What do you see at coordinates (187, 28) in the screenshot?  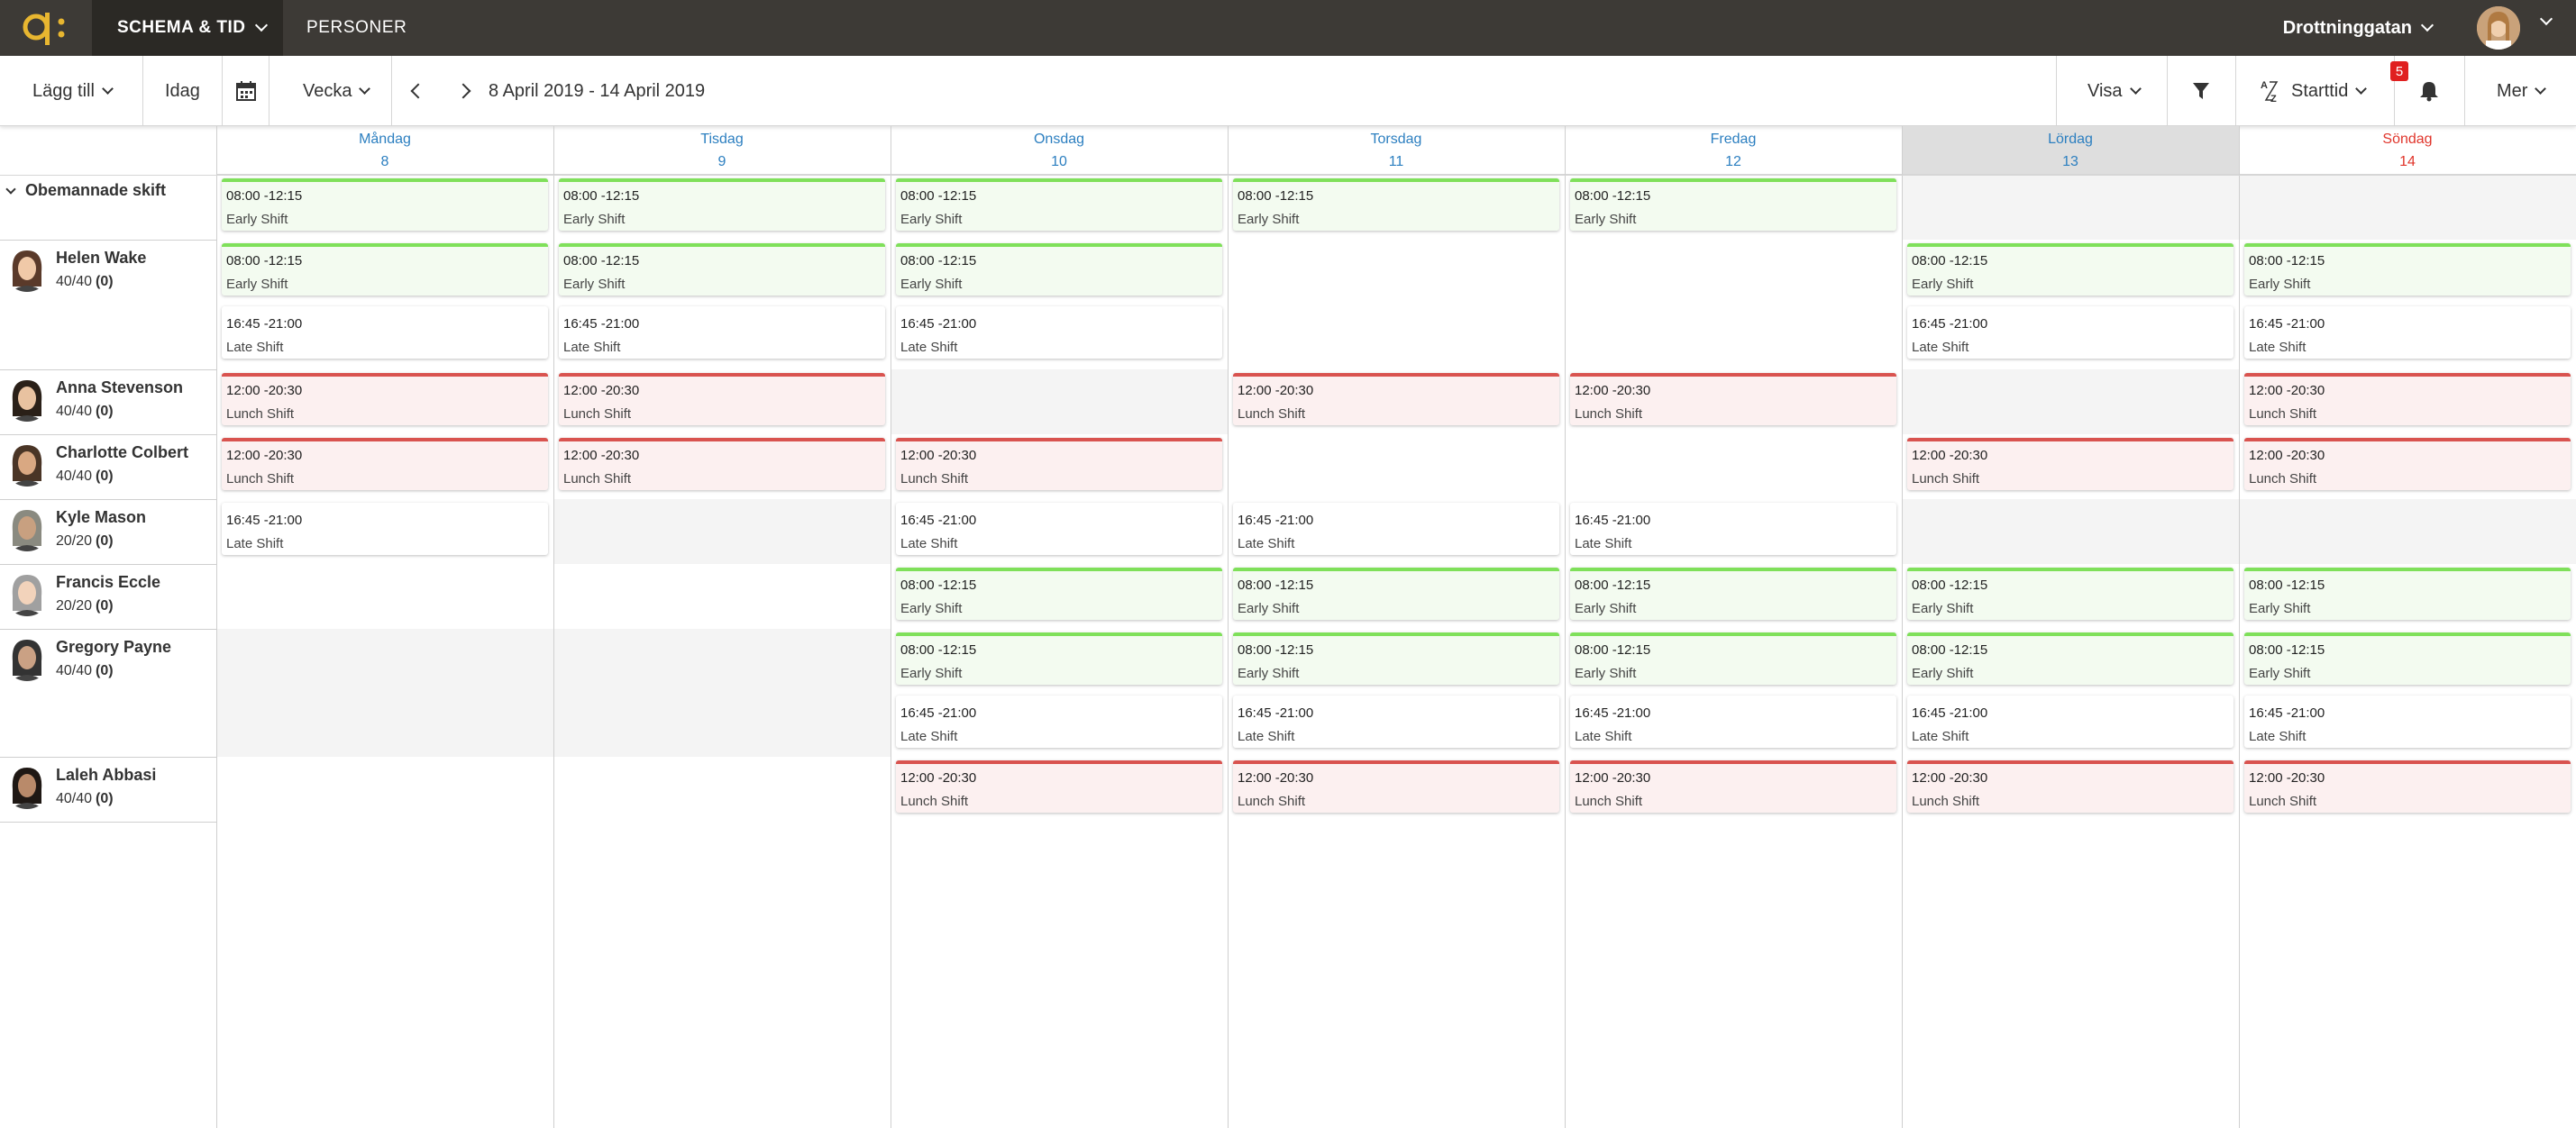 I see `module-switcher-button: SCHEMA & TID` at bounding box center [187, 28].